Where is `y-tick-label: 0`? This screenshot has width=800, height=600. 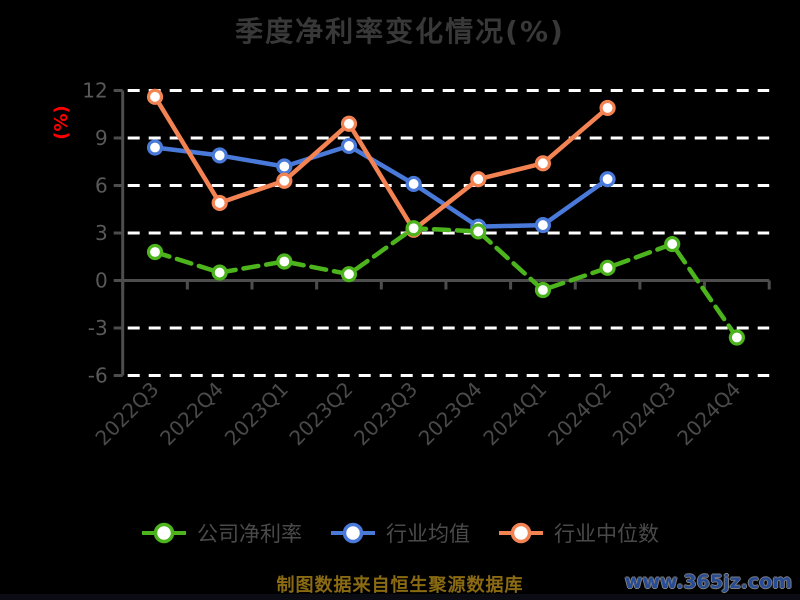
y-tick-label: 0 is located at coordinates (101, 281).